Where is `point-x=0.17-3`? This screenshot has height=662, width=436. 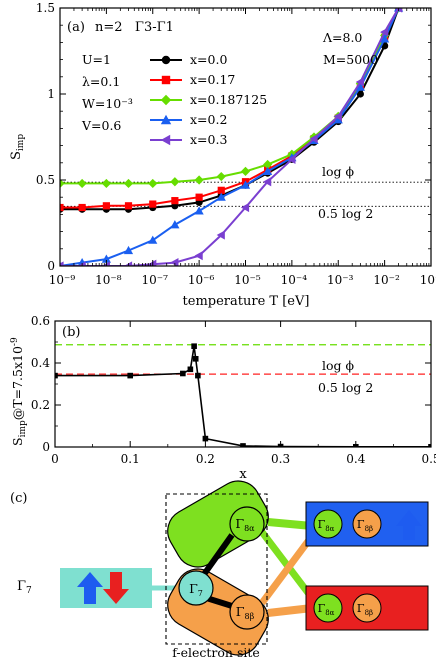
point-x=0.17-3 is located at coordinates (128, 206).